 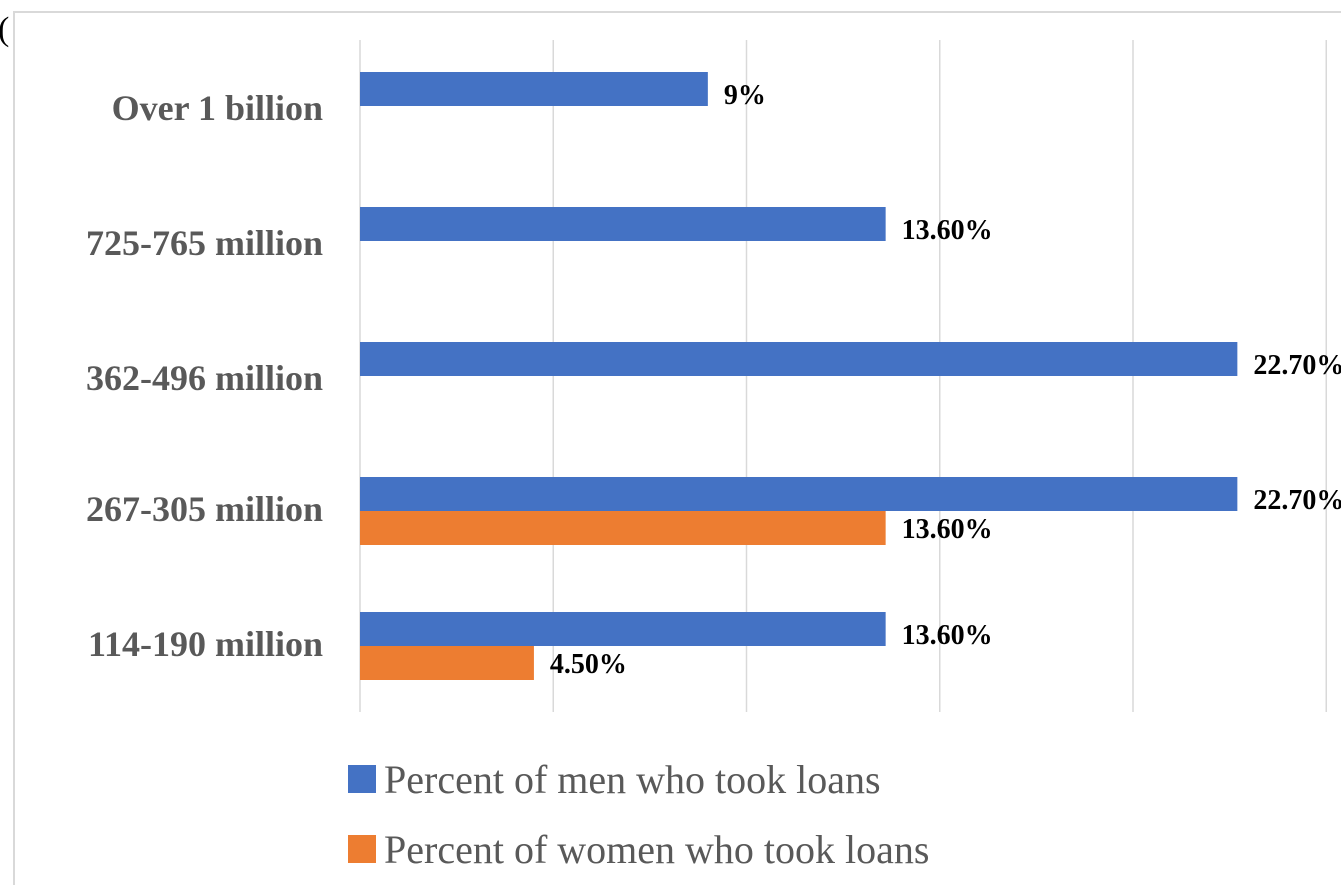 What do you see at coordinates (362, 779) in the screenshot?
I see `legend-swatch-men` at bounding box center [362, 779].